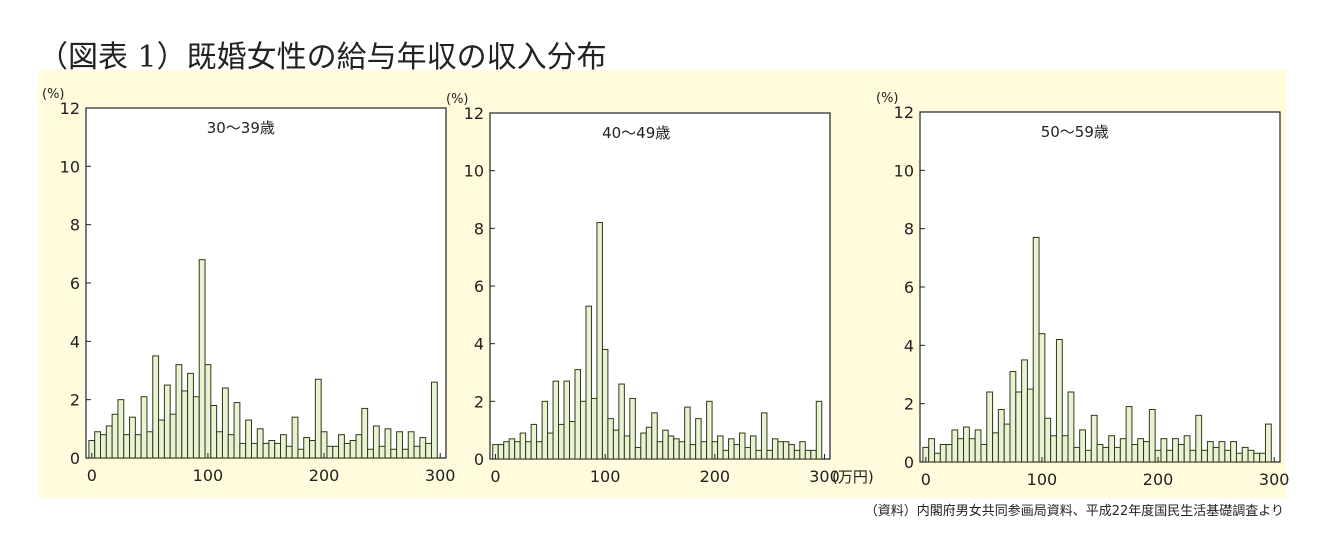 This screenshot has width=1332, height=544. I want to click on x-tick-label: 0, so click(495, 476).